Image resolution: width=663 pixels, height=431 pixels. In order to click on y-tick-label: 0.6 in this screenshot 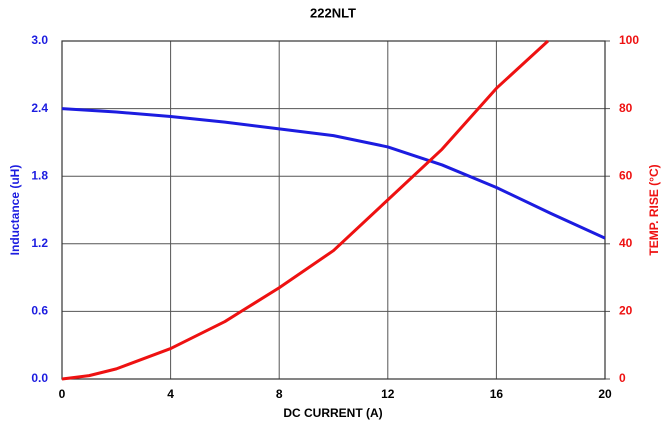, I will do `click(39, 311)`.